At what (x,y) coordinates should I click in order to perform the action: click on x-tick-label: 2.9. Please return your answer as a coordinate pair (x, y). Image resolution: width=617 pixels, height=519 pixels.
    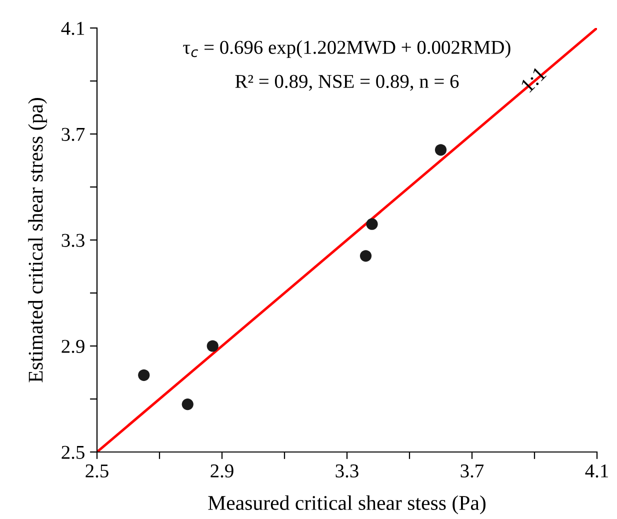
    Looking at the image, I should click on (222, 471).